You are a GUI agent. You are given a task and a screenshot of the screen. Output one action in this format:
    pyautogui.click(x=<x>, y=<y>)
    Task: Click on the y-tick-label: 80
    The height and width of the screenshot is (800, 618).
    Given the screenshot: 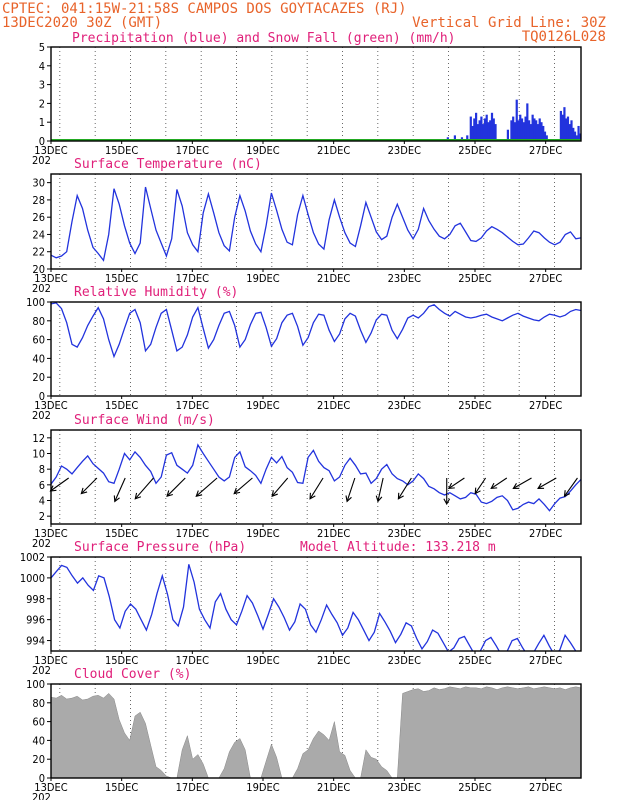 What is the action you would take?
    pyautogui.click(x=38, y=703)
    